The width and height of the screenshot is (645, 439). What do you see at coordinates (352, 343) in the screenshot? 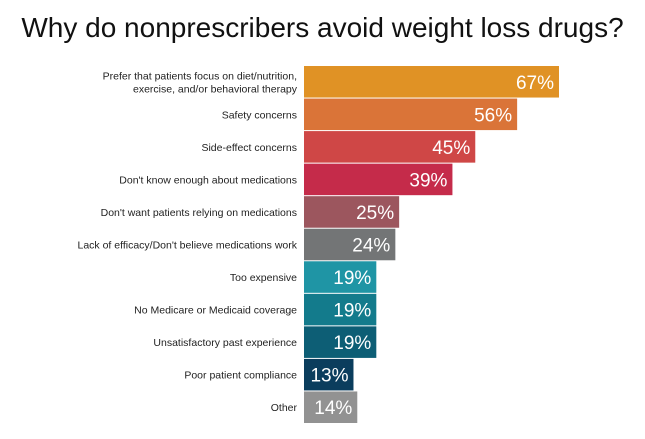
I see `value-label-8: 19%` at bounding box center [352, 343].